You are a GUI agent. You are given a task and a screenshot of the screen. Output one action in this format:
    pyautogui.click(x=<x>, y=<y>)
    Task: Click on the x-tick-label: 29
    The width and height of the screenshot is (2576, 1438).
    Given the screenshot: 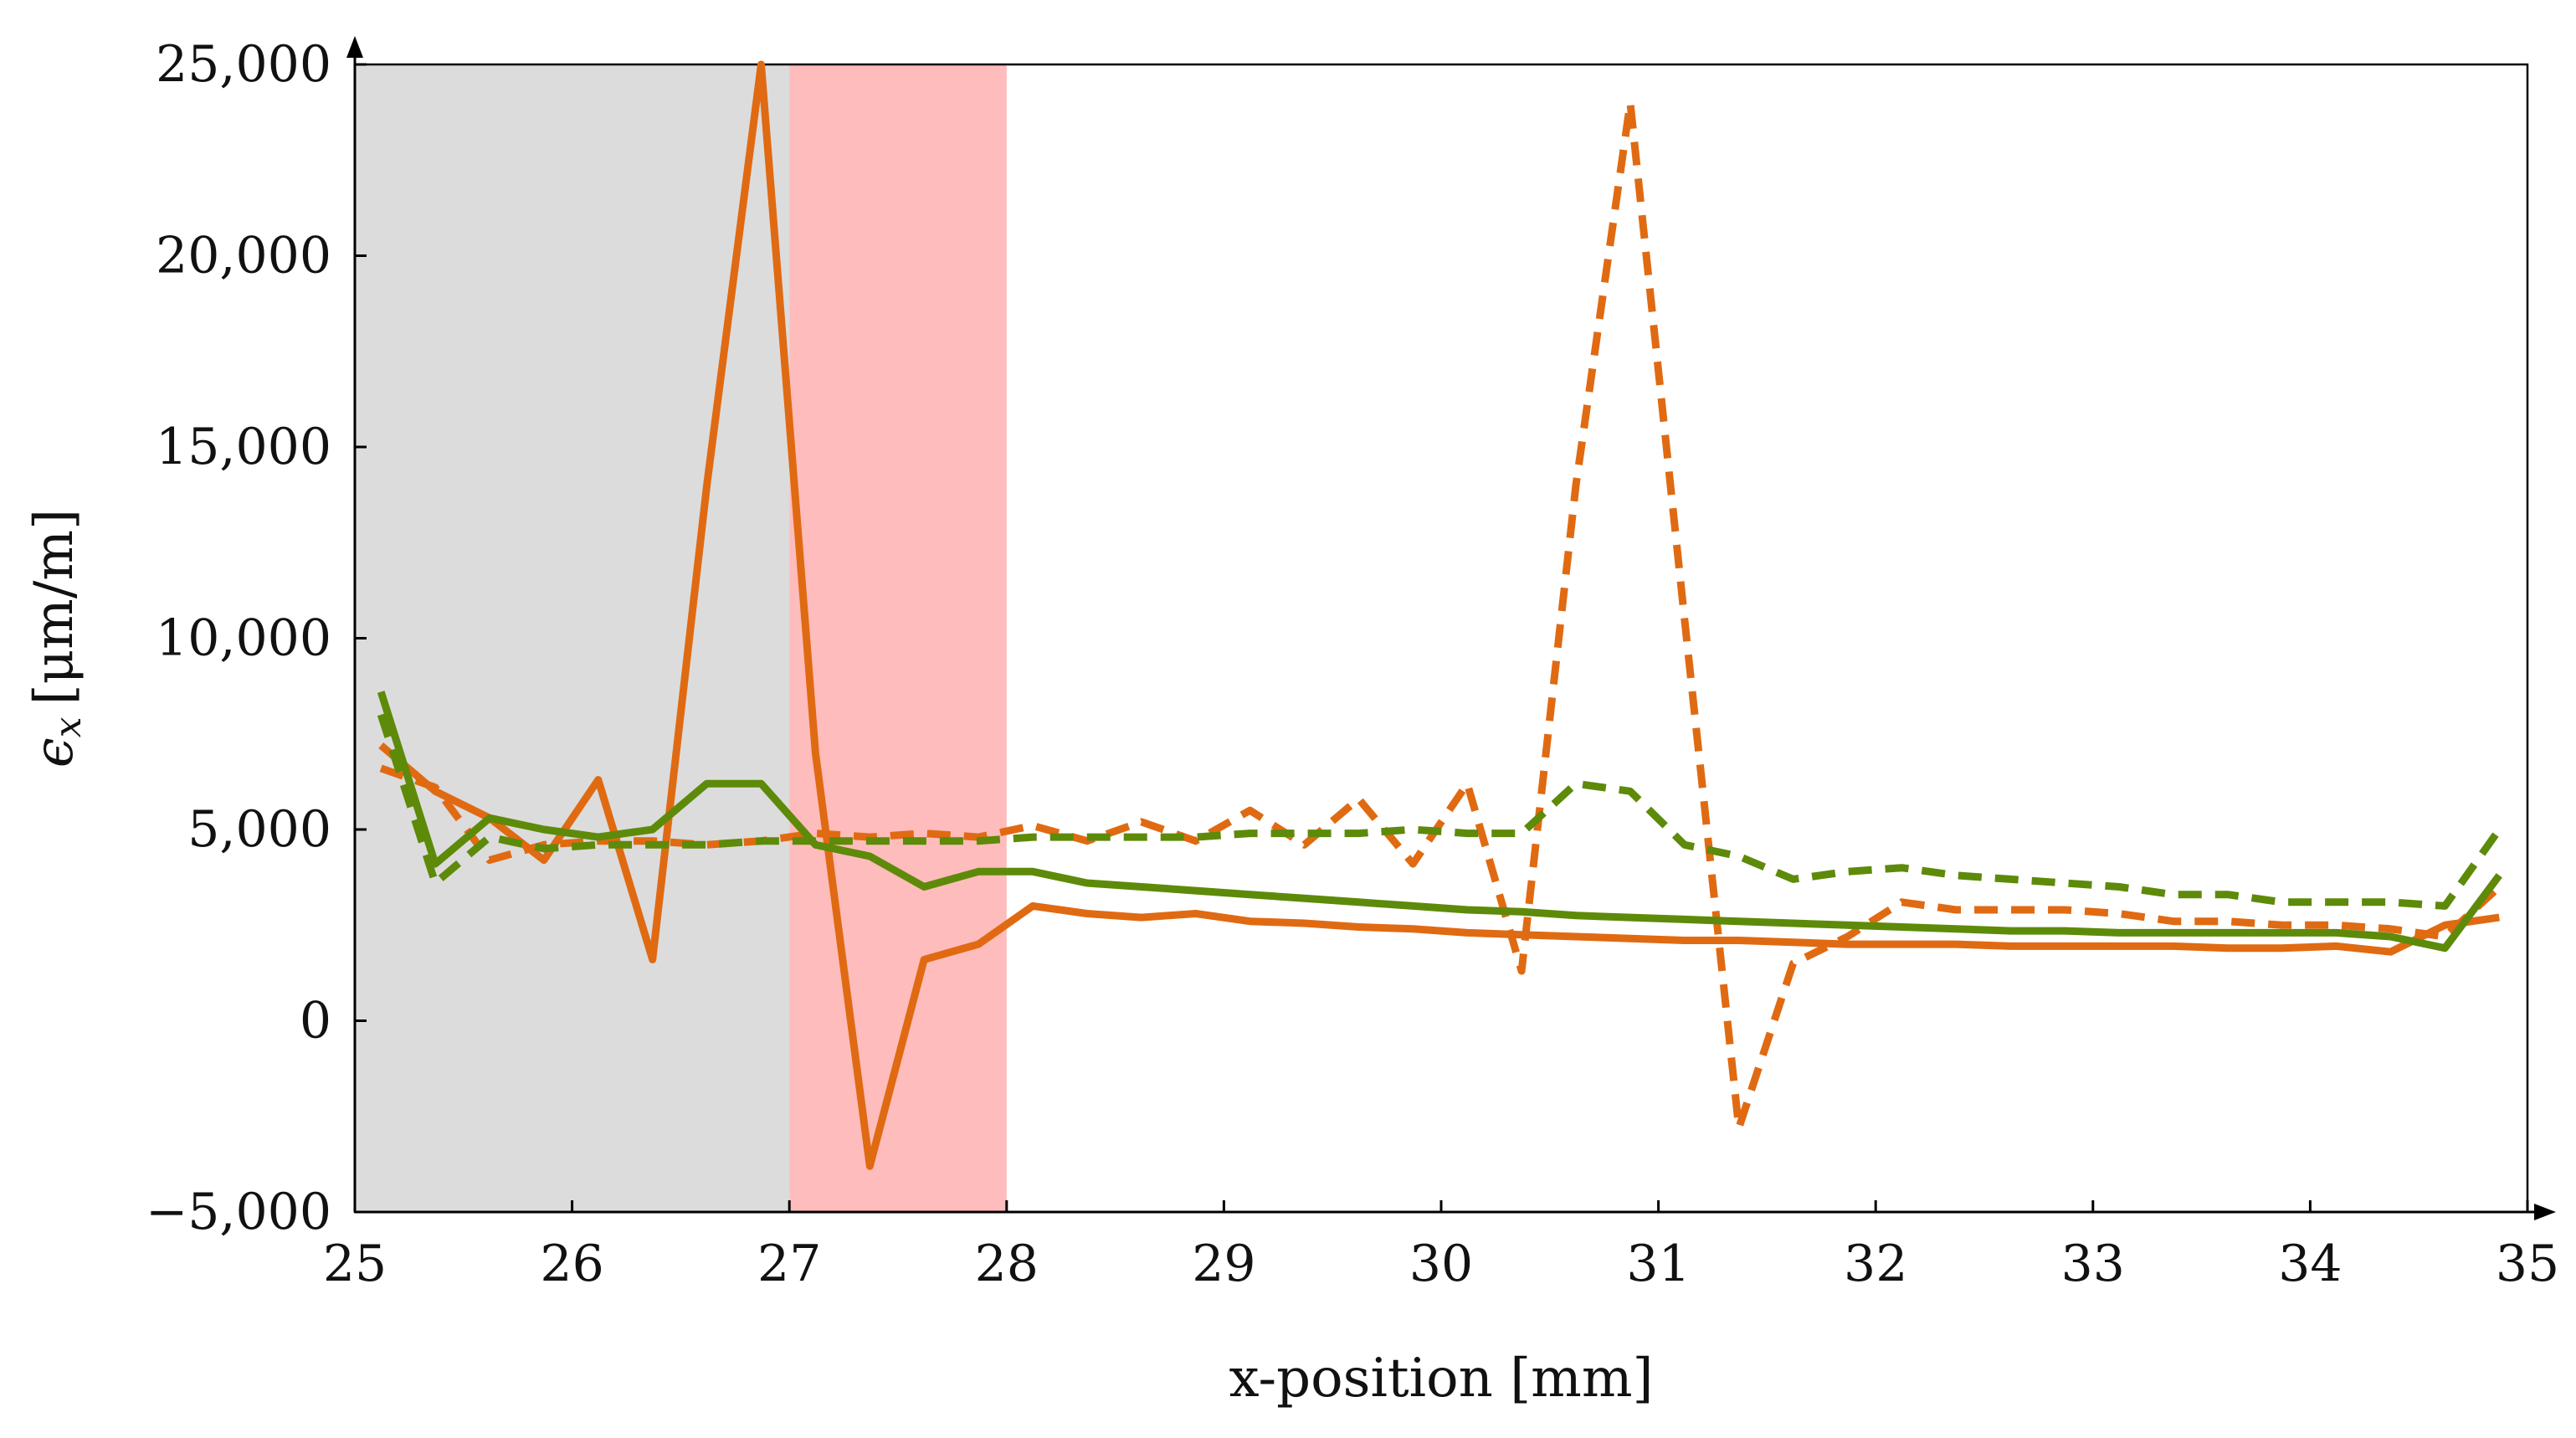 What is the action you would take?
    pyautogui.click(x=1223, y=1264)
    